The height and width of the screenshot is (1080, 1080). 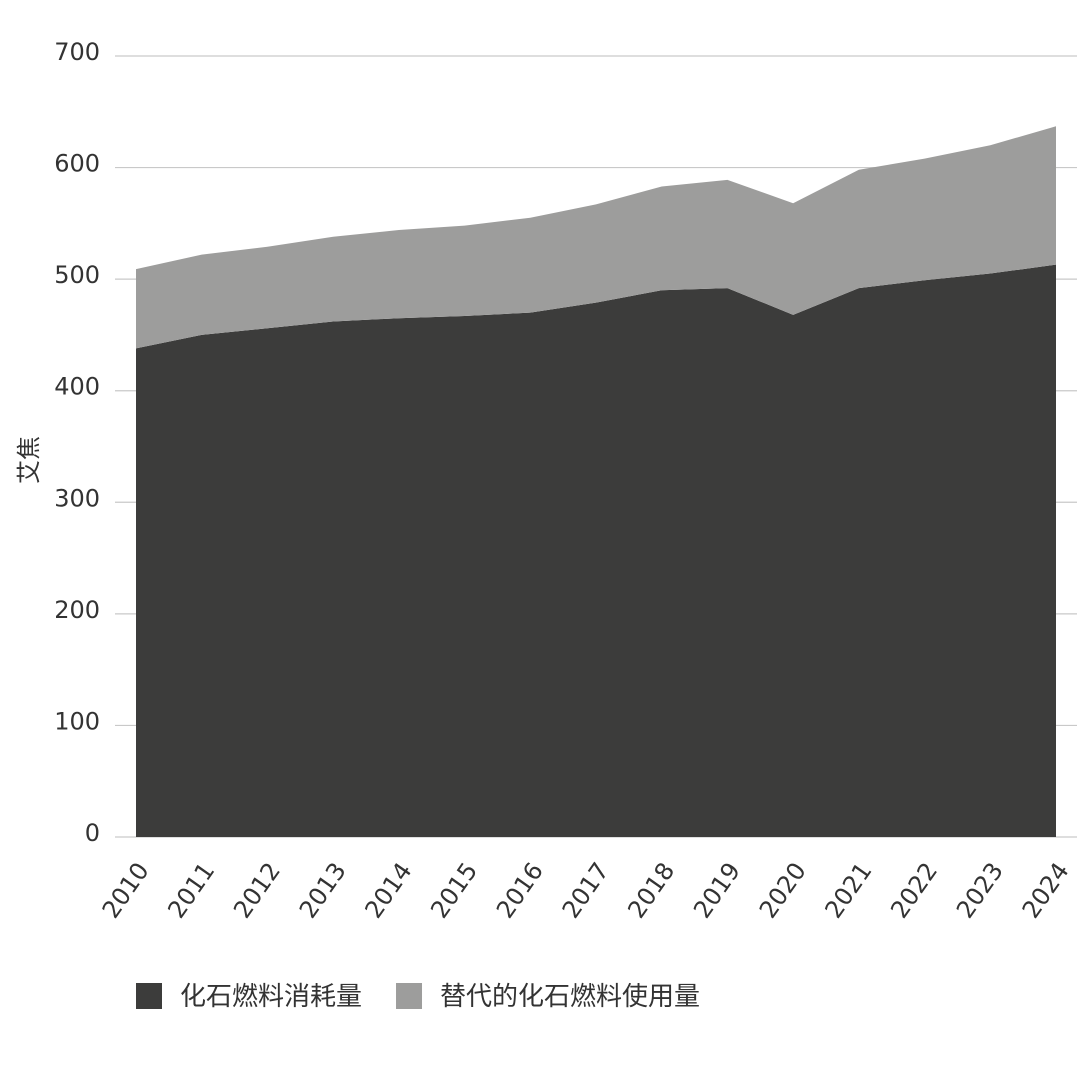 I want to click on x-tick-label-2015: 2015, so click(x=454, y=890).